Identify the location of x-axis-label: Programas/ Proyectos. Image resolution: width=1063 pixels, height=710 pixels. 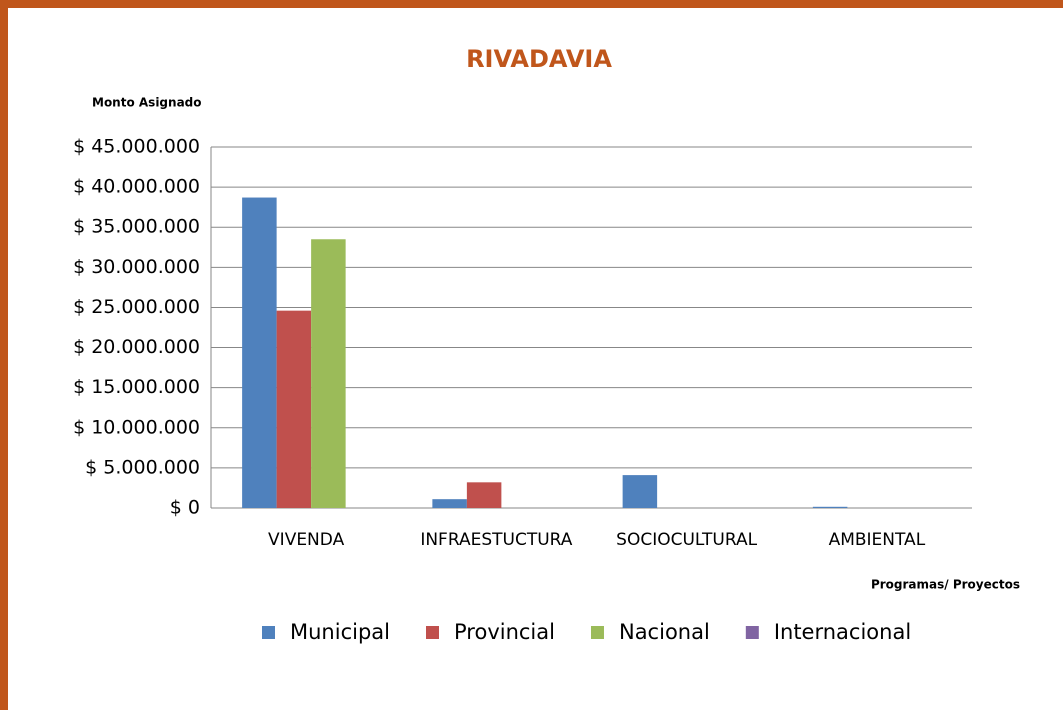
(945, 585).